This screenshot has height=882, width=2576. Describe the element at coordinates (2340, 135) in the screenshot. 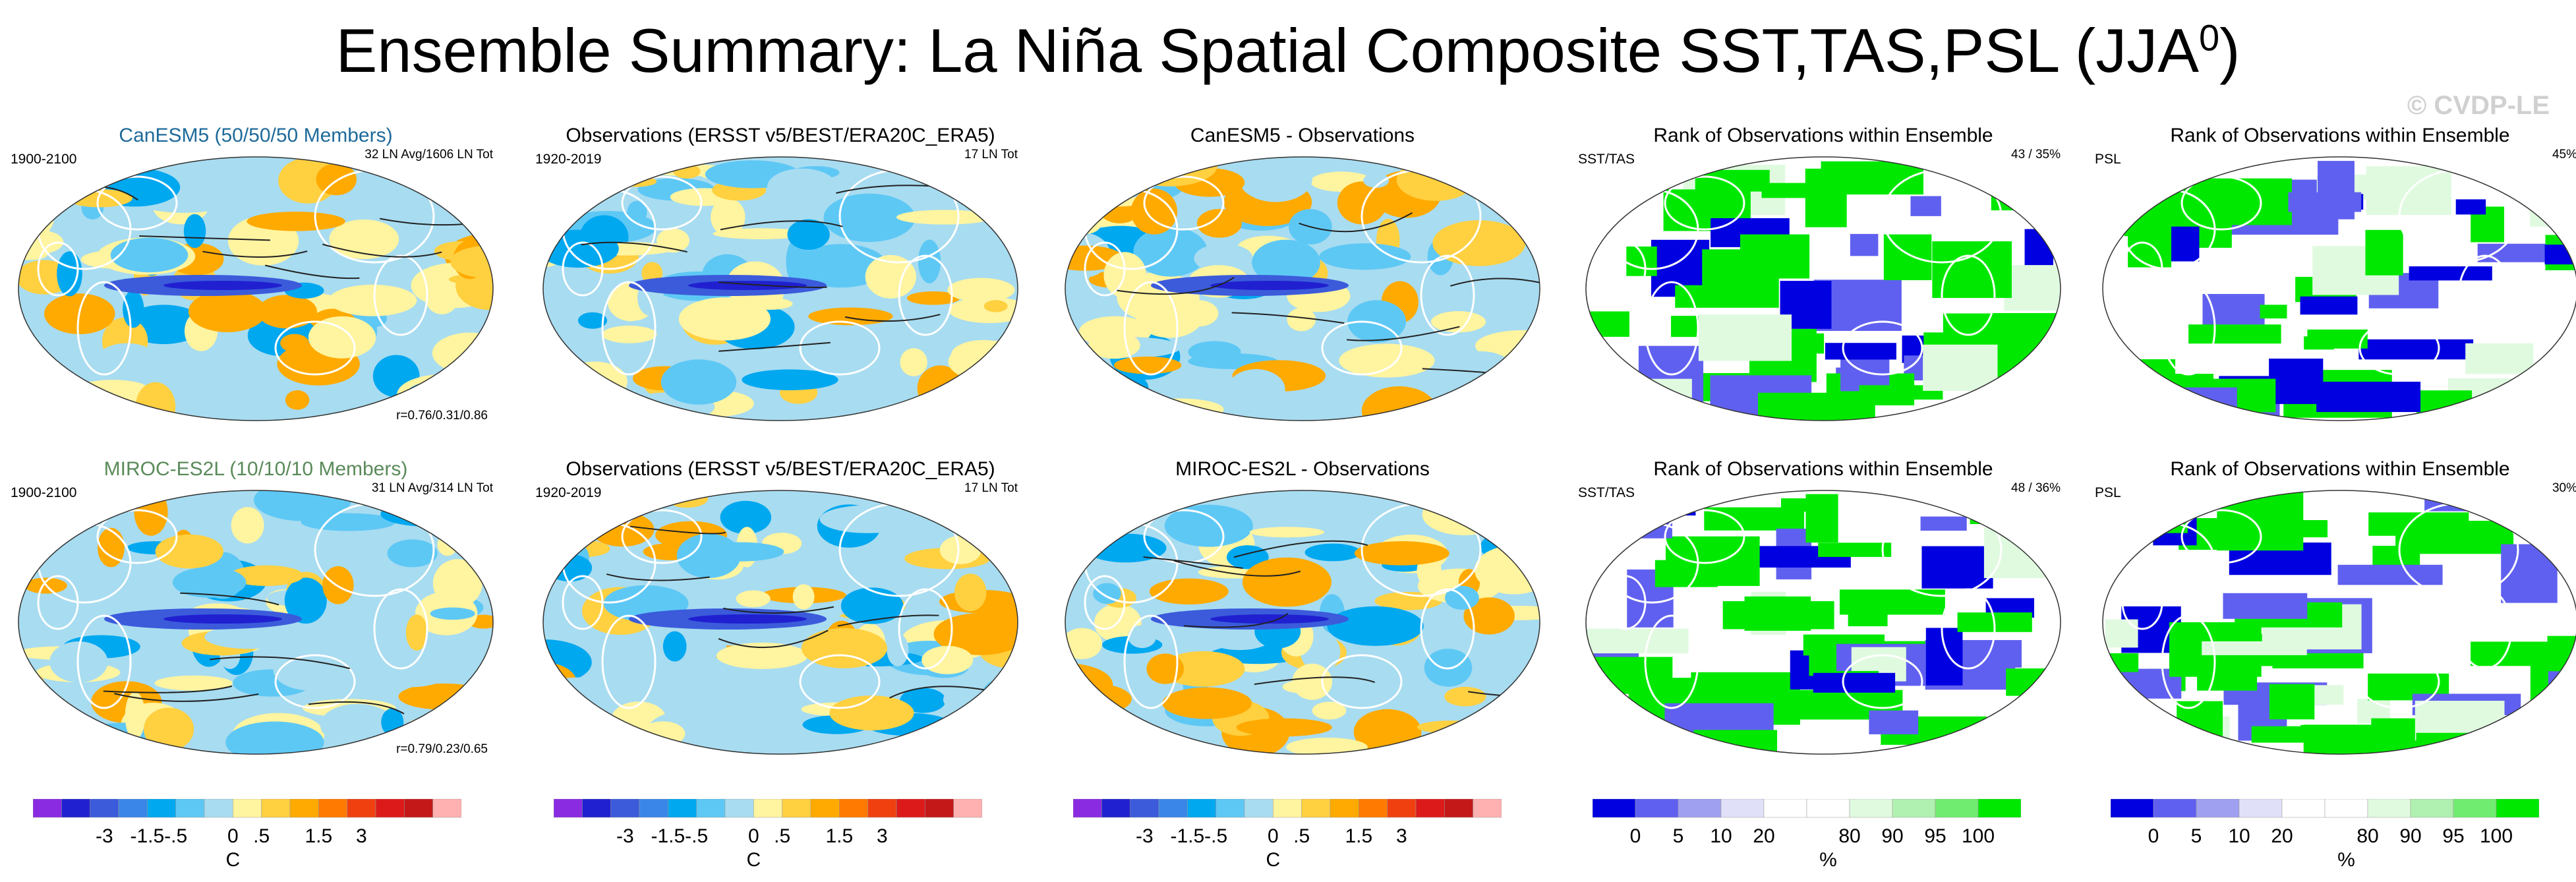

I see `panel-title: Rank of Observations within Ensemble` at that location.